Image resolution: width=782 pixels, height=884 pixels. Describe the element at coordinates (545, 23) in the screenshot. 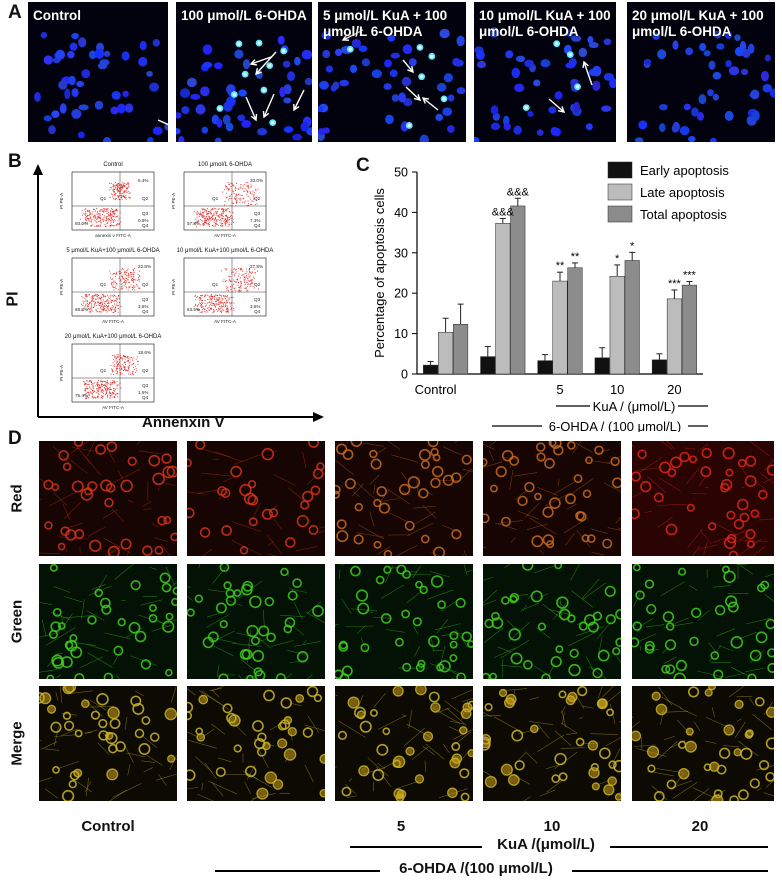

I see `nuclei-image-label: 10 μmol/L KuA + 100 μmol/L 6-OHDA` at that location.